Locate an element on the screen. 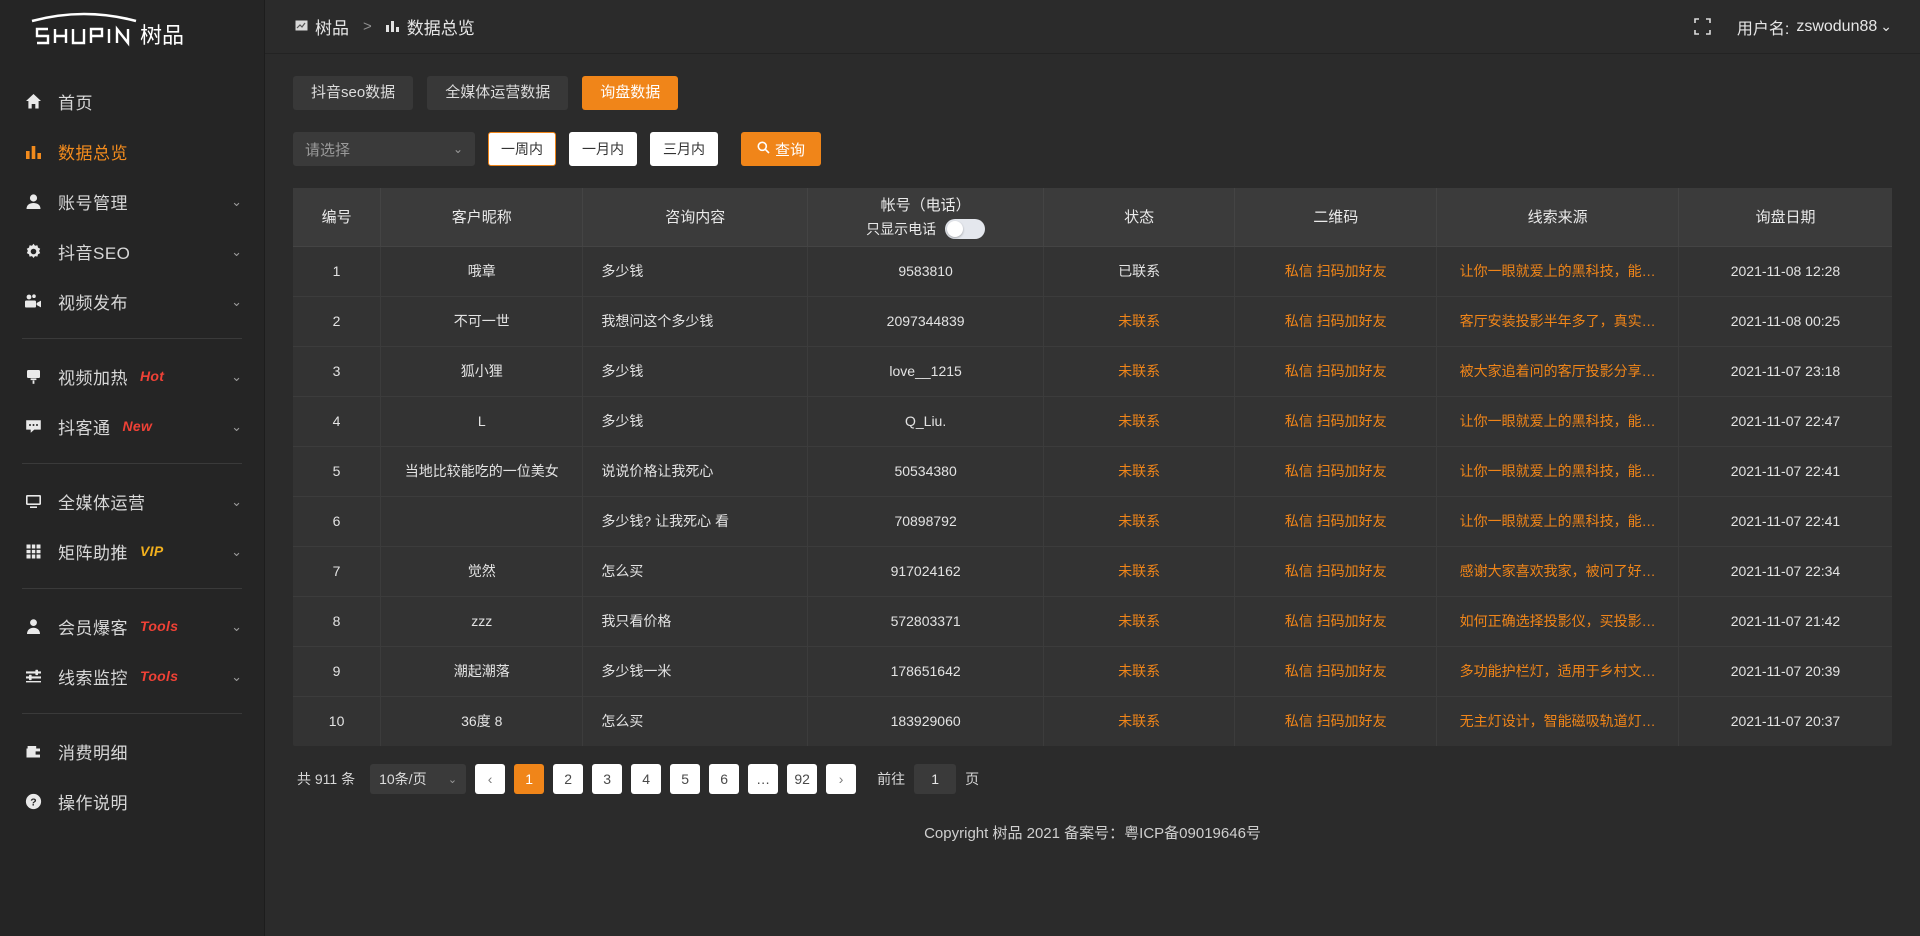  user-icon is located at coordinates (33, 201).